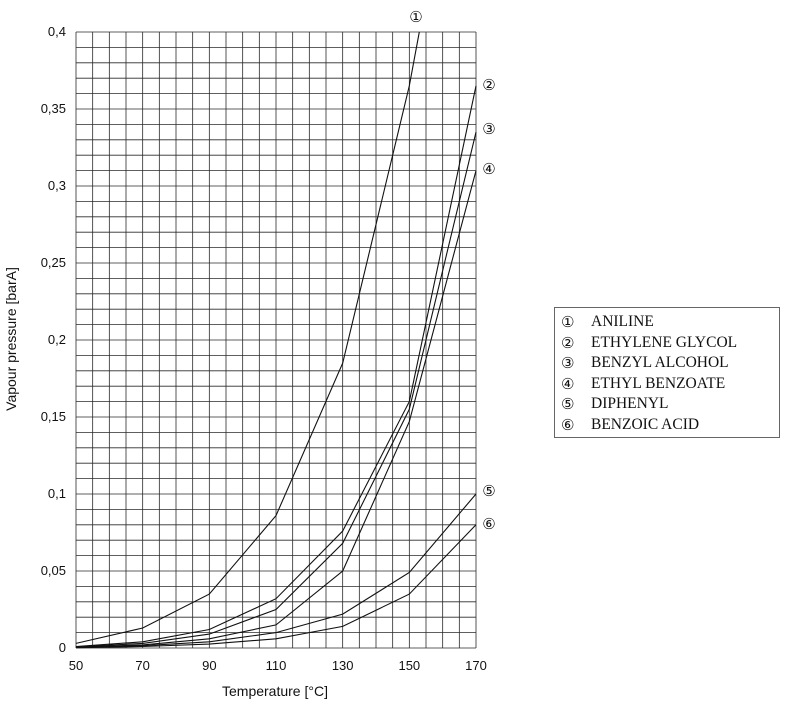 The height and width of the screenshot is (708, 798). What do you see at coordinates (53, 262) in the screenshot?
I see `y-tick-label: 0,25` at bounding box center [53, 262].